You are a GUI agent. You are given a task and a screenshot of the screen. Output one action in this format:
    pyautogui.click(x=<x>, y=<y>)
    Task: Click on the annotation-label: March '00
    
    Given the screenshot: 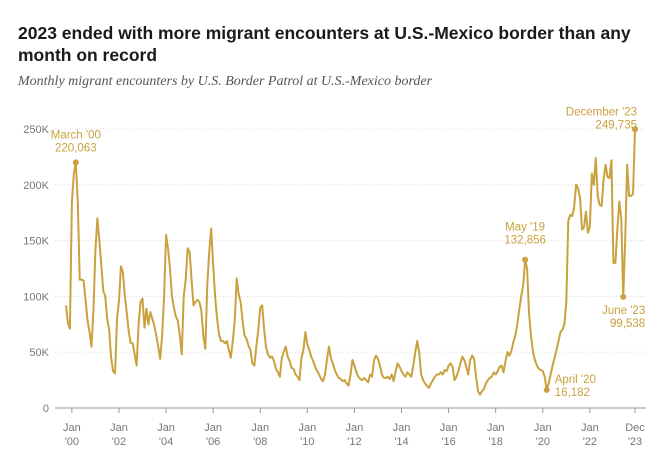 What is the action you would take?
    pyautogui.click(x=76, y=135)
    